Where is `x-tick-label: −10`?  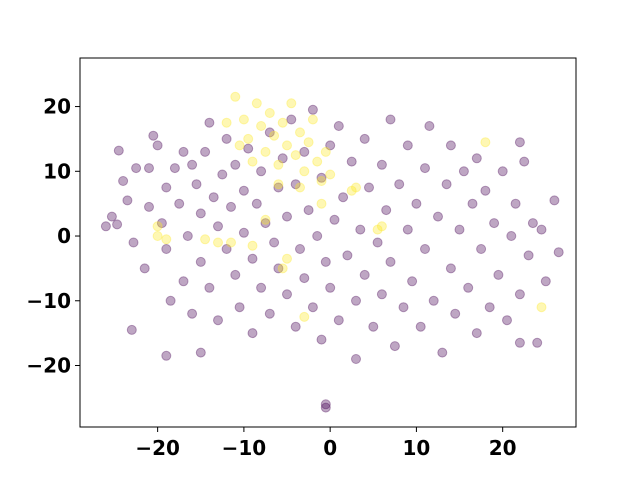
x-tick-label: −10 is located at coordinates (244, 448).